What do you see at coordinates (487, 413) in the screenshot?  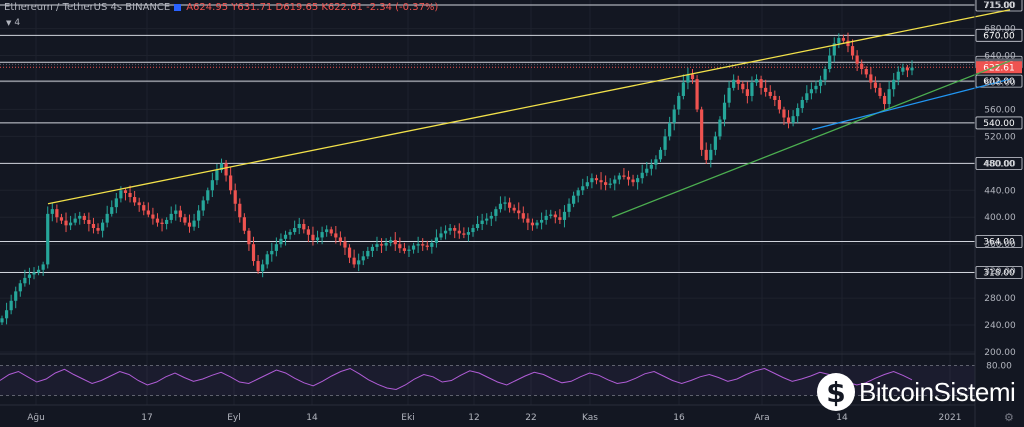 I see `time-axis: Ağu 17 Eyl 14 Eki 12 22 Kas 16 Ara 14 2021` at bounding box center [487, 413].